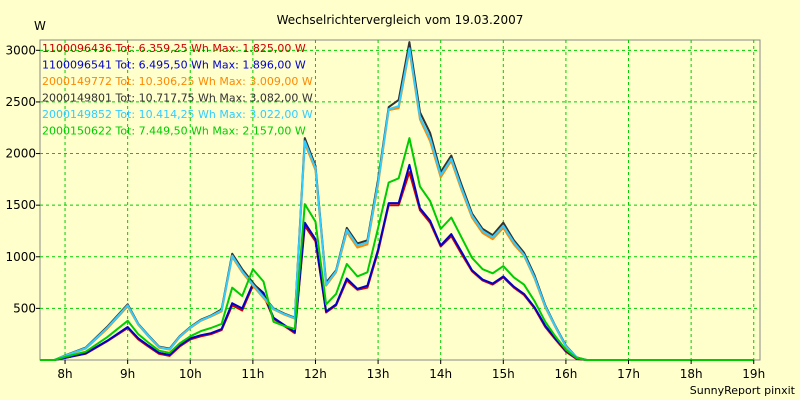 Image resolution: width=800 pixels, height=400 pixels. Describe the element at coordinates (190, 374) in the screenshot. I see `x-tick-label-2: 10h` at that location.